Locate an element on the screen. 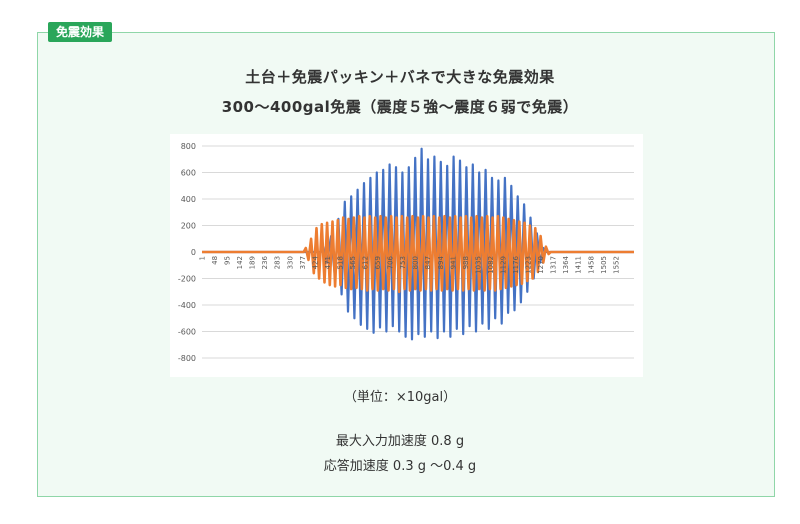 The width and height of the screenshot is (800, 524). x-tick-label: 48 is located at coordinates (215, 260).